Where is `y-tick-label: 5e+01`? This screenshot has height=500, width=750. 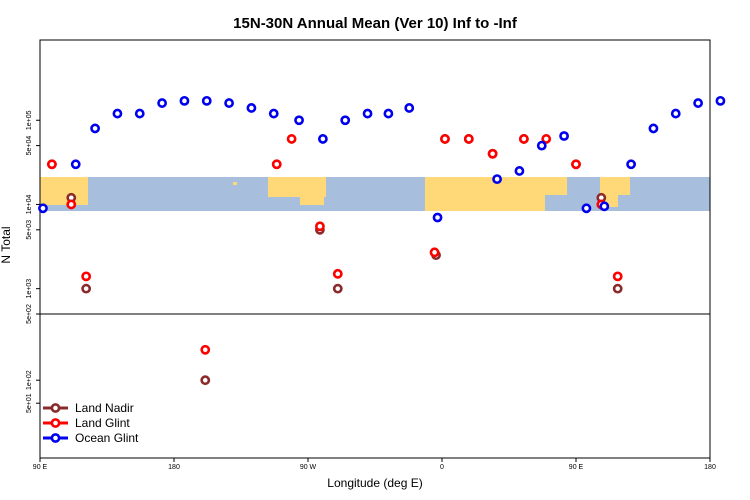 y-tick-label: 5e+01 is located at coordinates (29, 403).